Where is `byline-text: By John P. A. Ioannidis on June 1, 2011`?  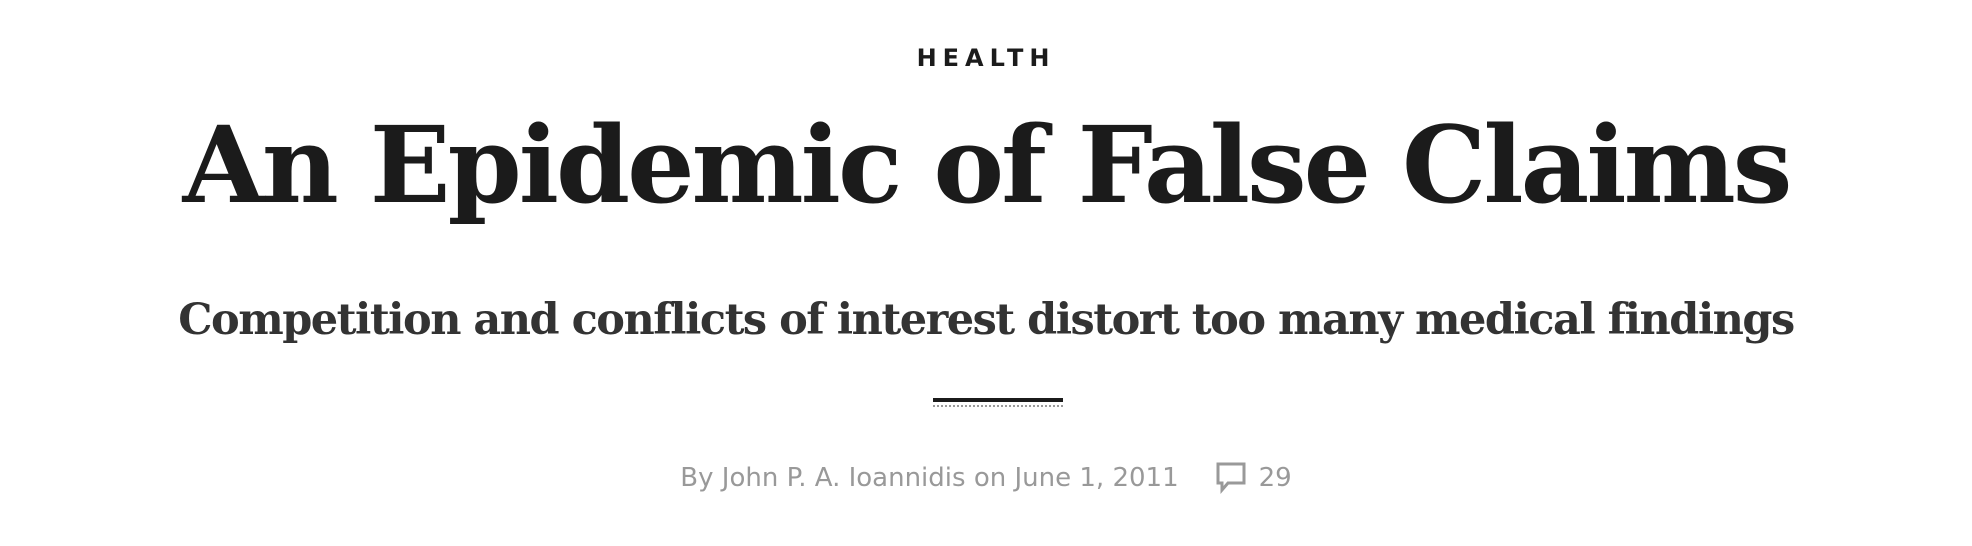 byline-text: By John P. A. Ioannidis on June 1, 2011 is located at coordinates (929, 478).